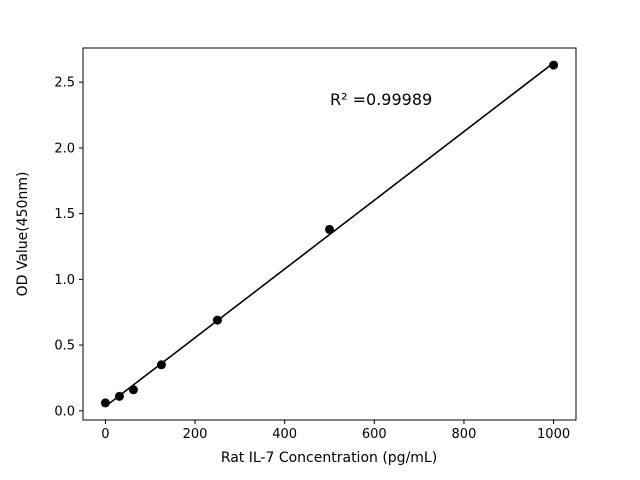  I want to click on r-squared-annotation: R² =0.99989, so click(381, 99).